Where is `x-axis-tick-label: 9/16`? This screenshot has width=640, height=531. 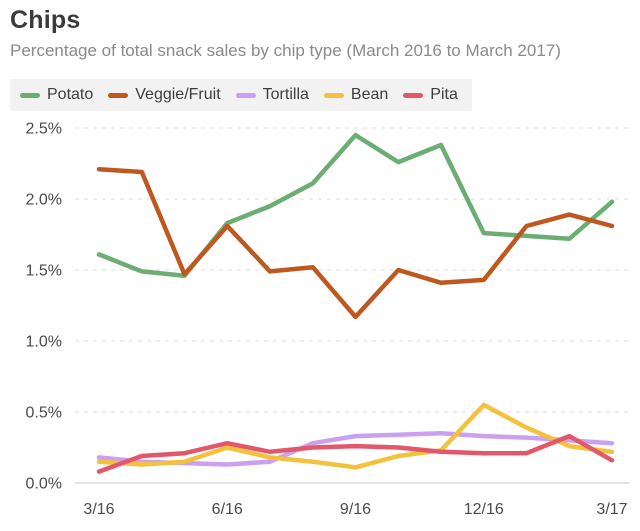 x-axis-tick-label: 9/16 is located at coordinates (355, 509).